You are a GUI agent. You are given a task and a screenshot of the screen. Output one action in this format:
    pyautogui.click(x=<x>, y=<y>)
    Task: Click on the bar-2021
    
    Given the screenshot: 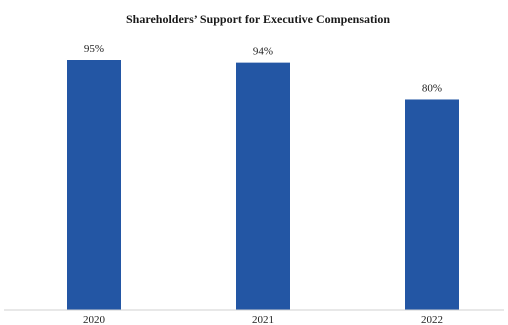 What is the action you would take?
    pyautogui.click(x=263, y=186)
    